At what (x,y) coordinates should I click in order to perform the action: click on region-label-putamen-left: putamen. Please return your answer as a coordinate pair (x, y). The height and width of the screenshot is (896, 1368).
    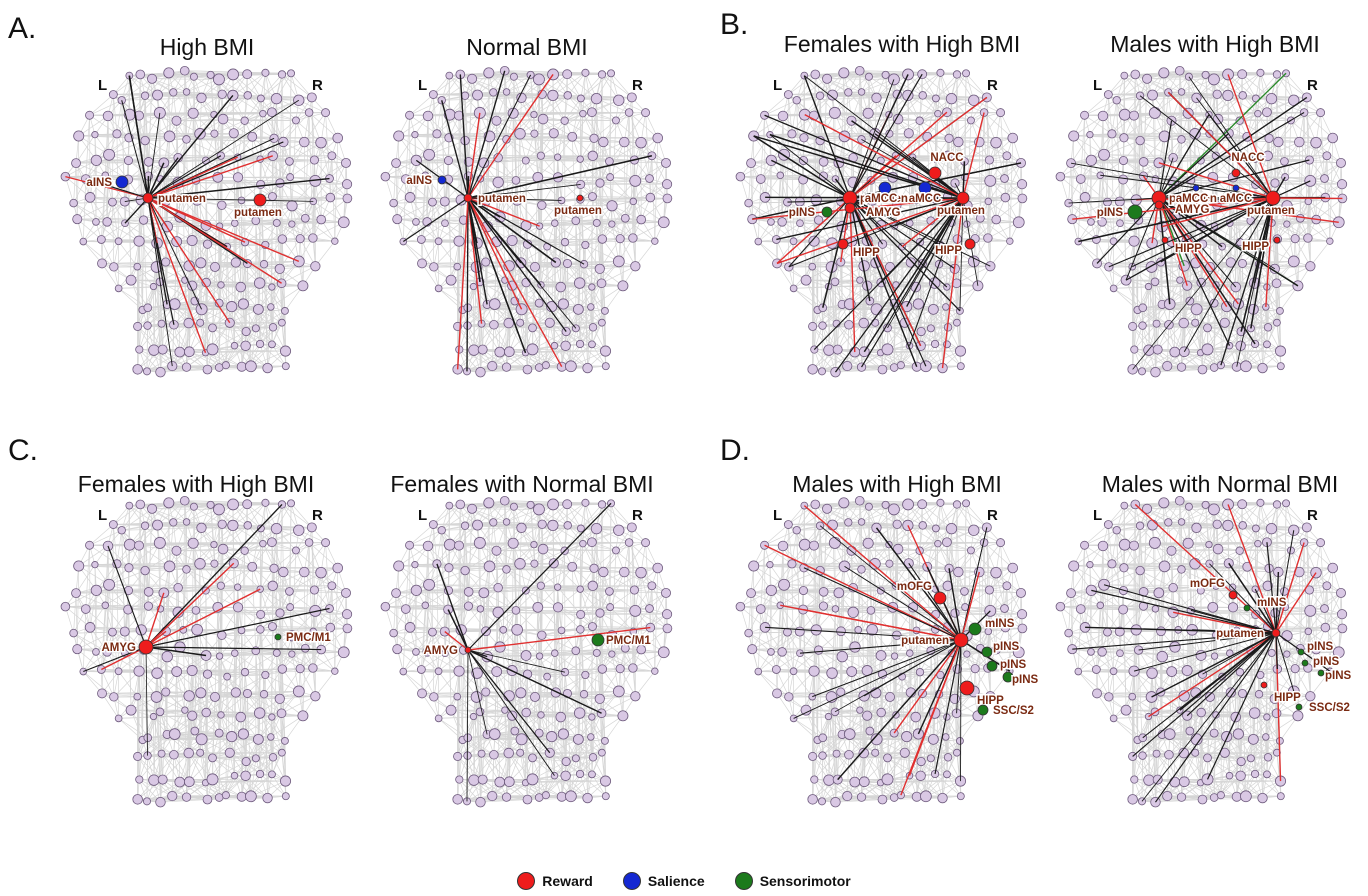
    Looking at the image, I should click on (182, 199).